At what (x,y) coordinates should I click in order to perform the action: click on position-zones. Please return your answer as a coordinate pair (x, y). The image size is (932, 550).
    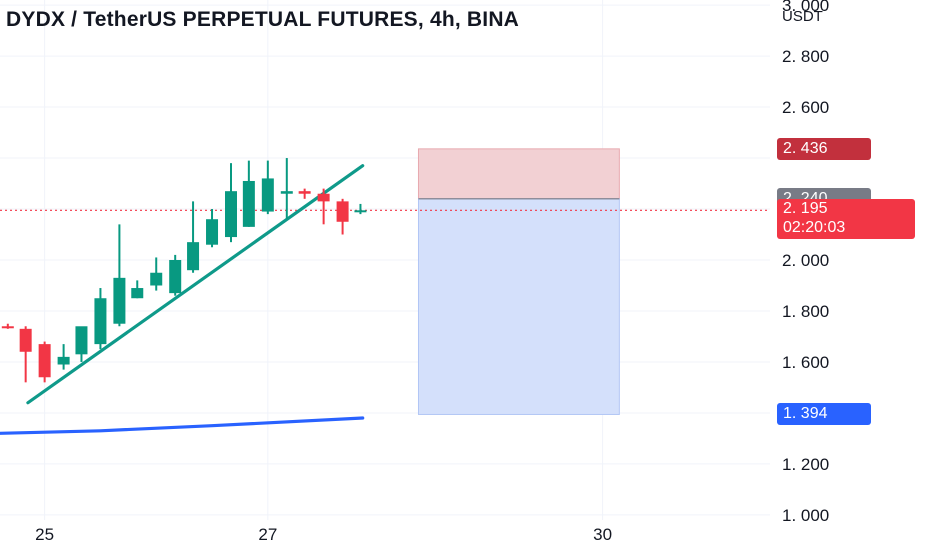
    Looking at the image, I should click on (518, 281).